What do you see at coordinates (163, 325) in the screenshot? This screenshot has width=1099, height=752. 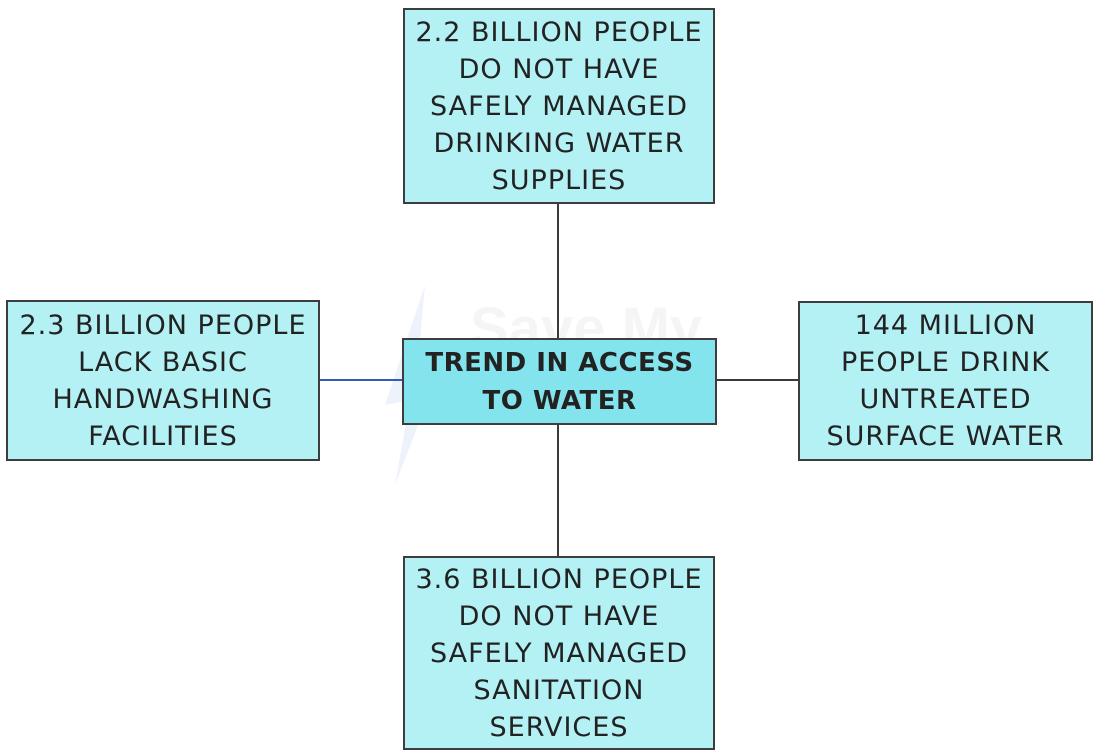 I see `left-box-line-1: 2.3 BILLION PEOPLE` at bounding box center [163, 325].